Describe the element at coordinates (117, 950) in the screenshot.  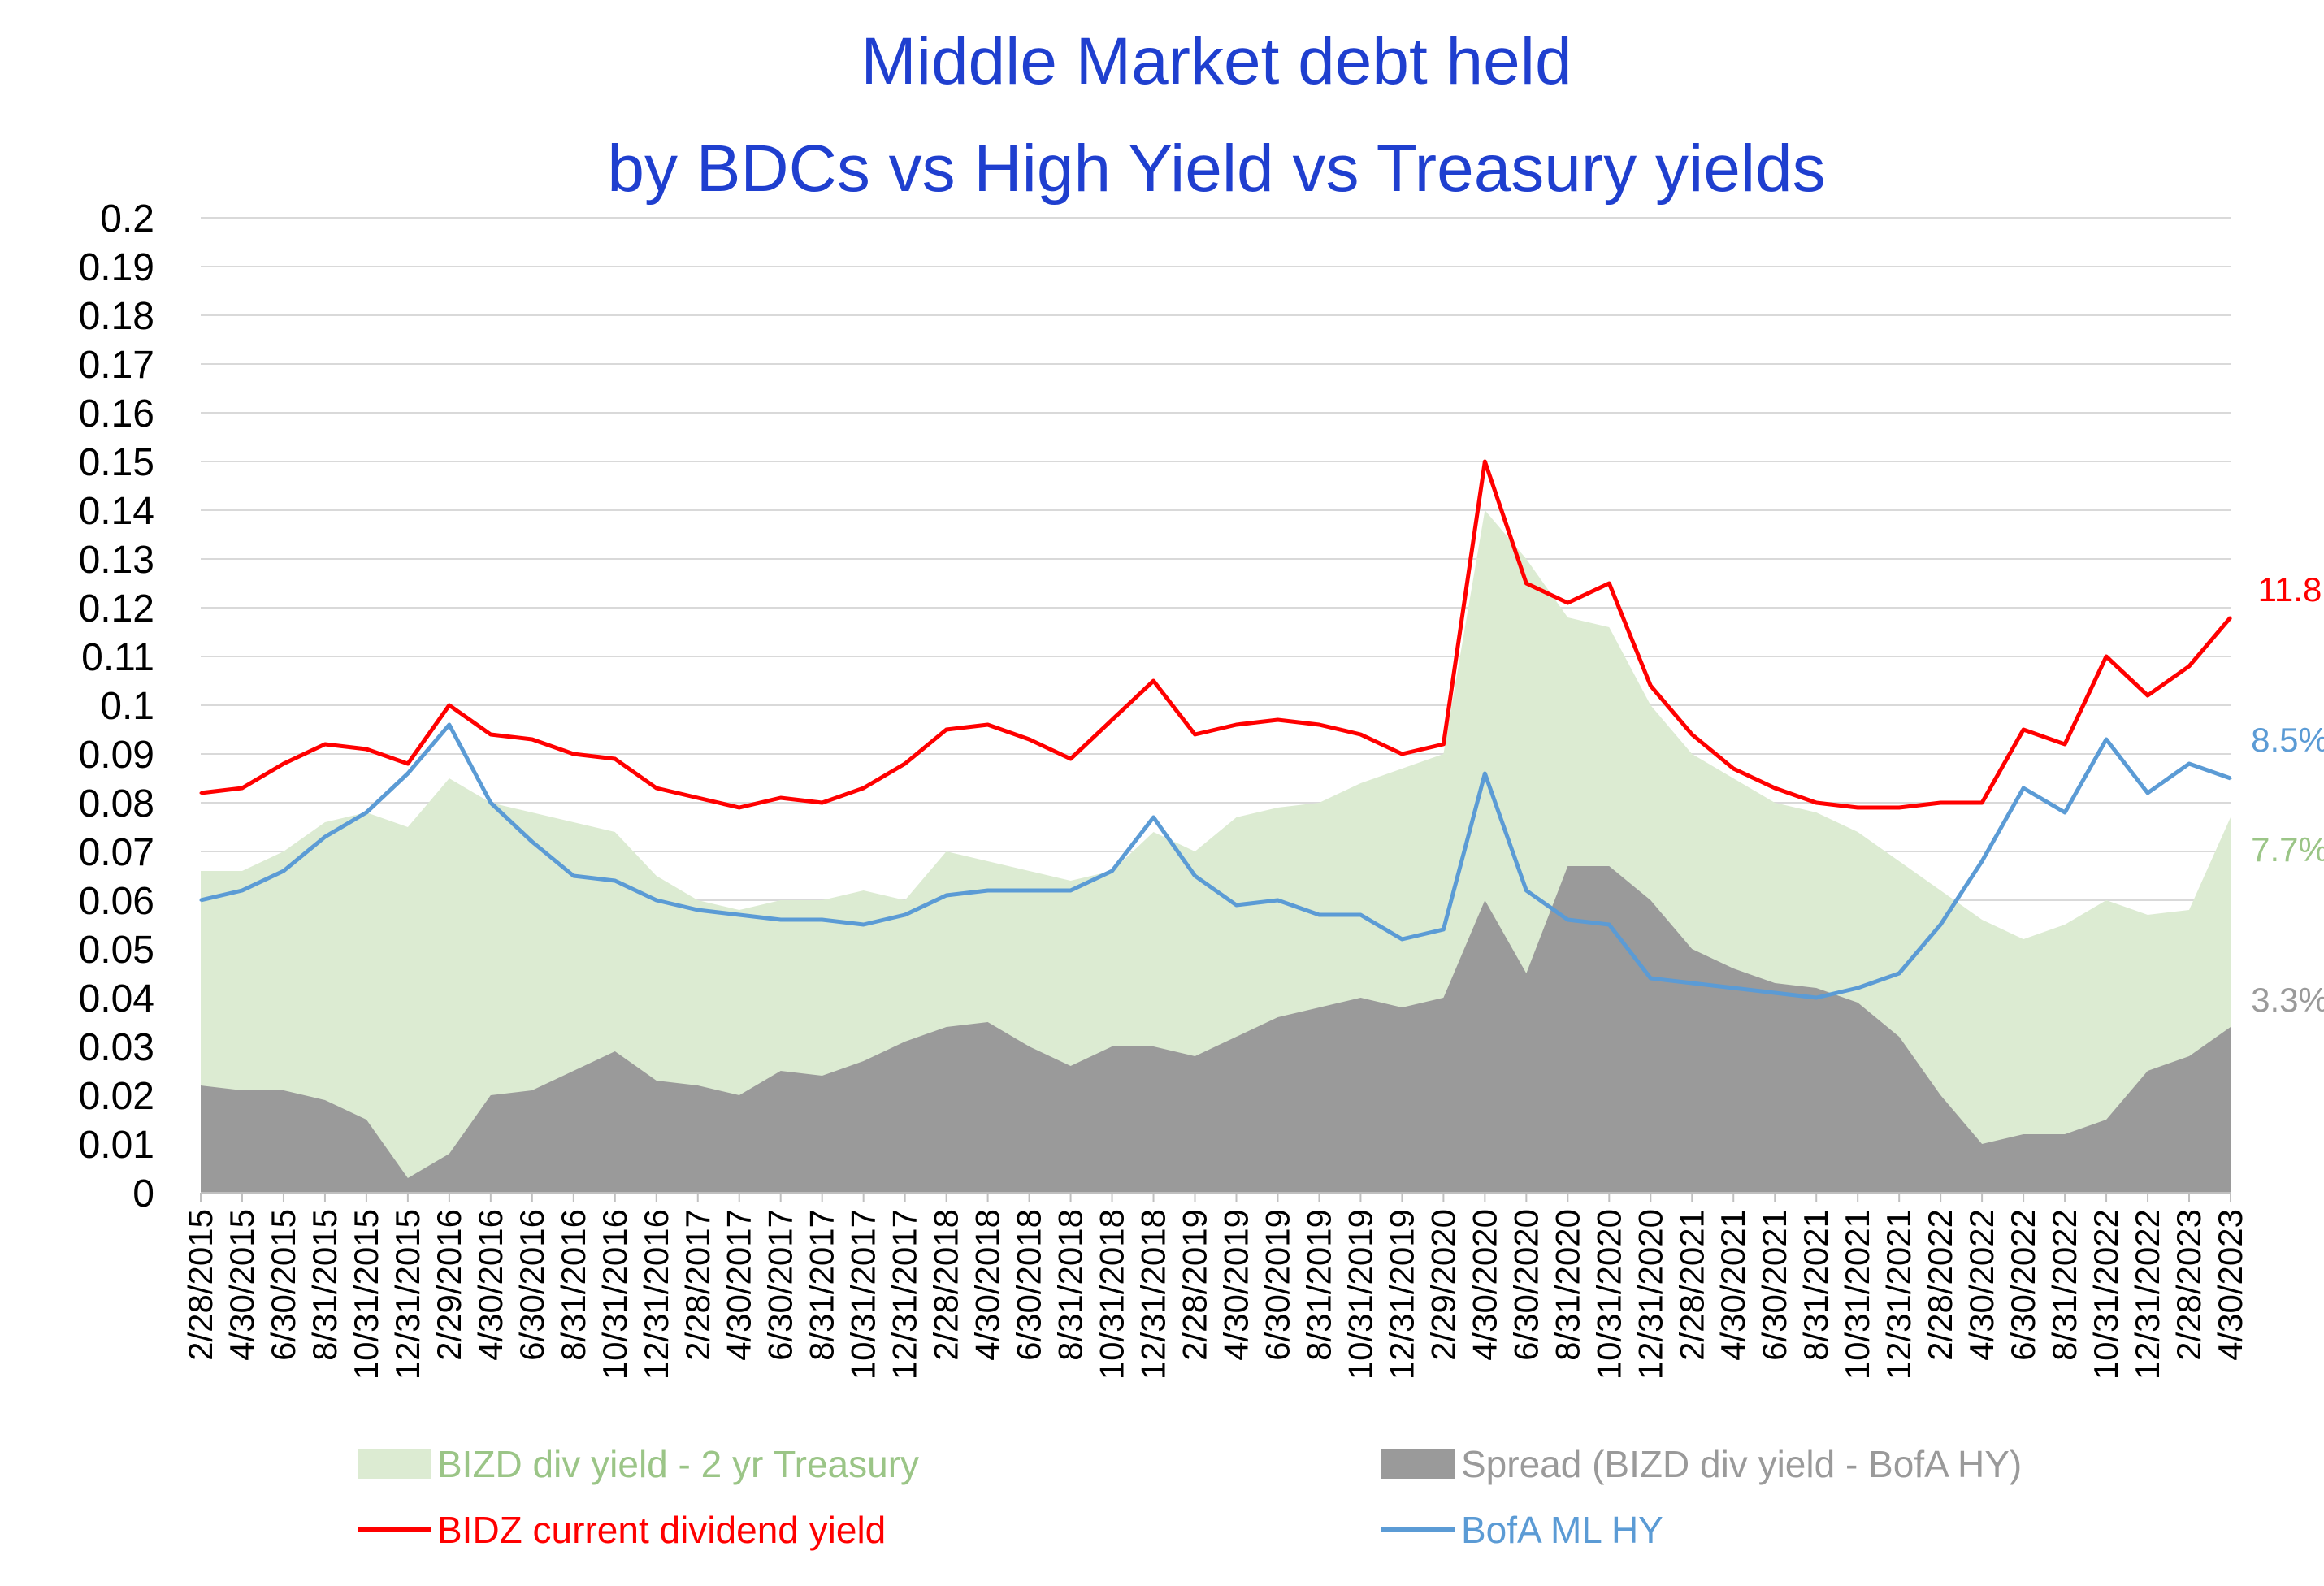
I see `y-tick-label: 0.05` at that location.